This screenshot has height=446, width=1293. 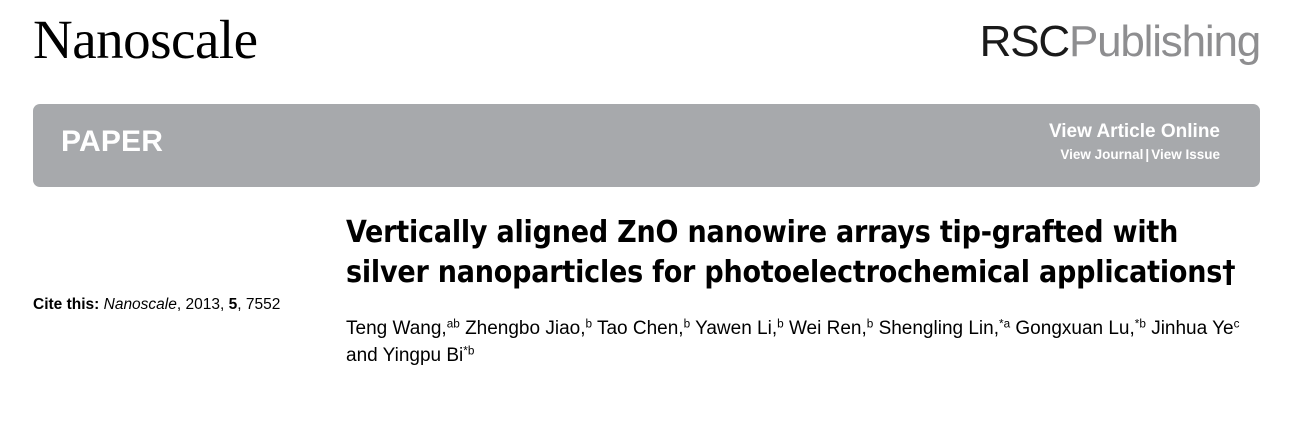 What do you see at coordinates (736, 328) in the screenshot?
I see `author-name: Yawen Li,` at bounding box center [736, 328].